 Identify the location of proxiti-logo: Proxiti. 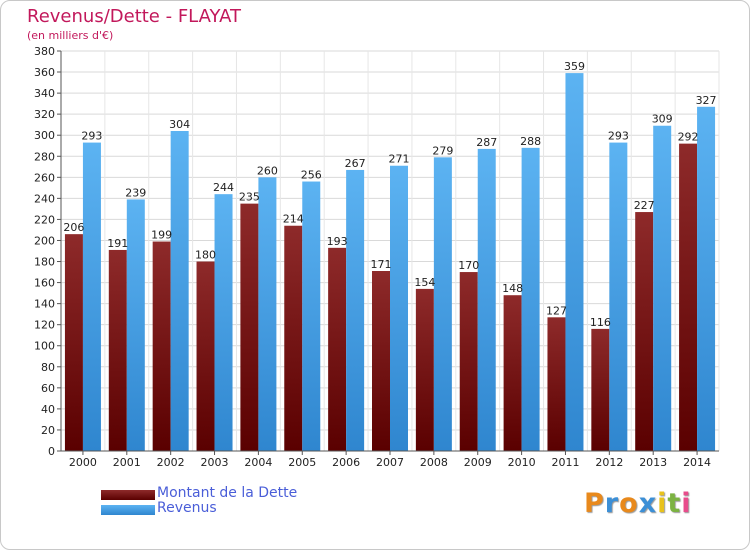
(638, 503).